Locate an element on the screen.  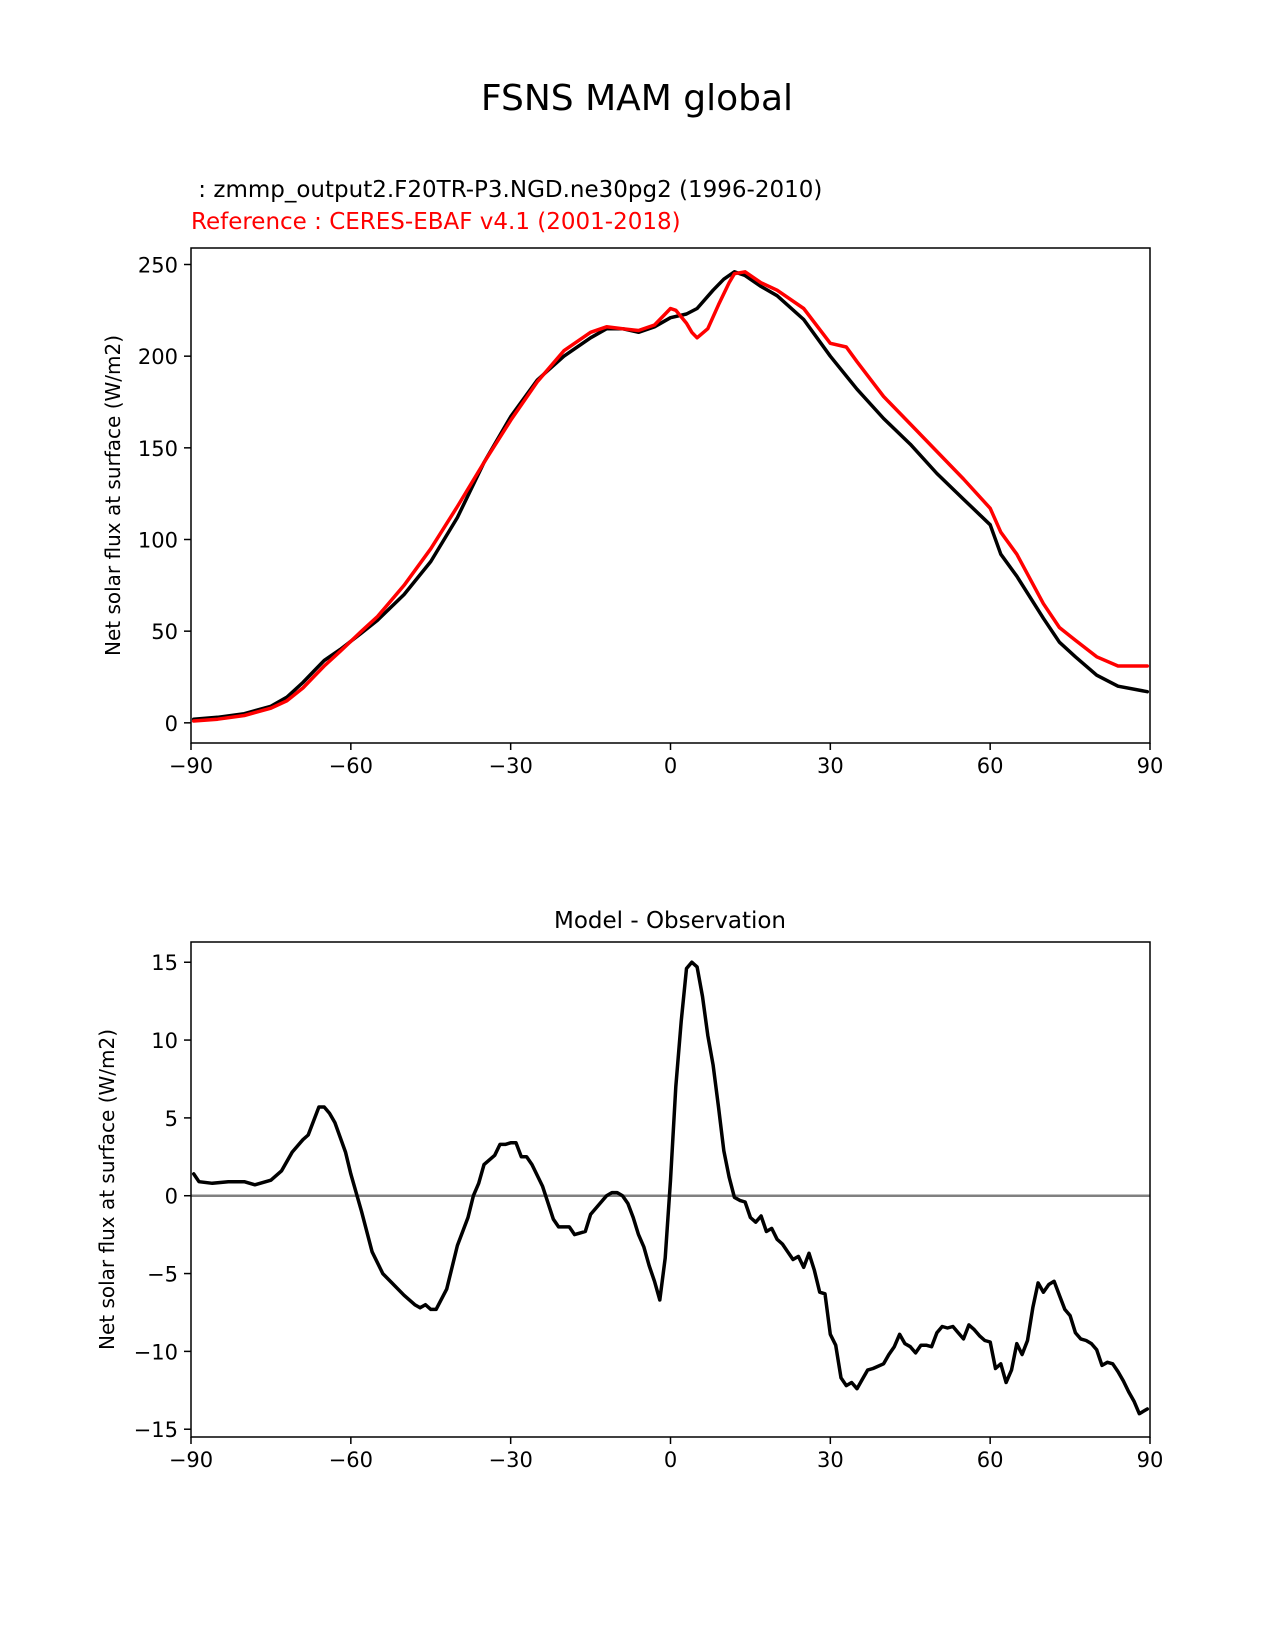
y-tick-label: 50 is located at coordinates (164, 632).